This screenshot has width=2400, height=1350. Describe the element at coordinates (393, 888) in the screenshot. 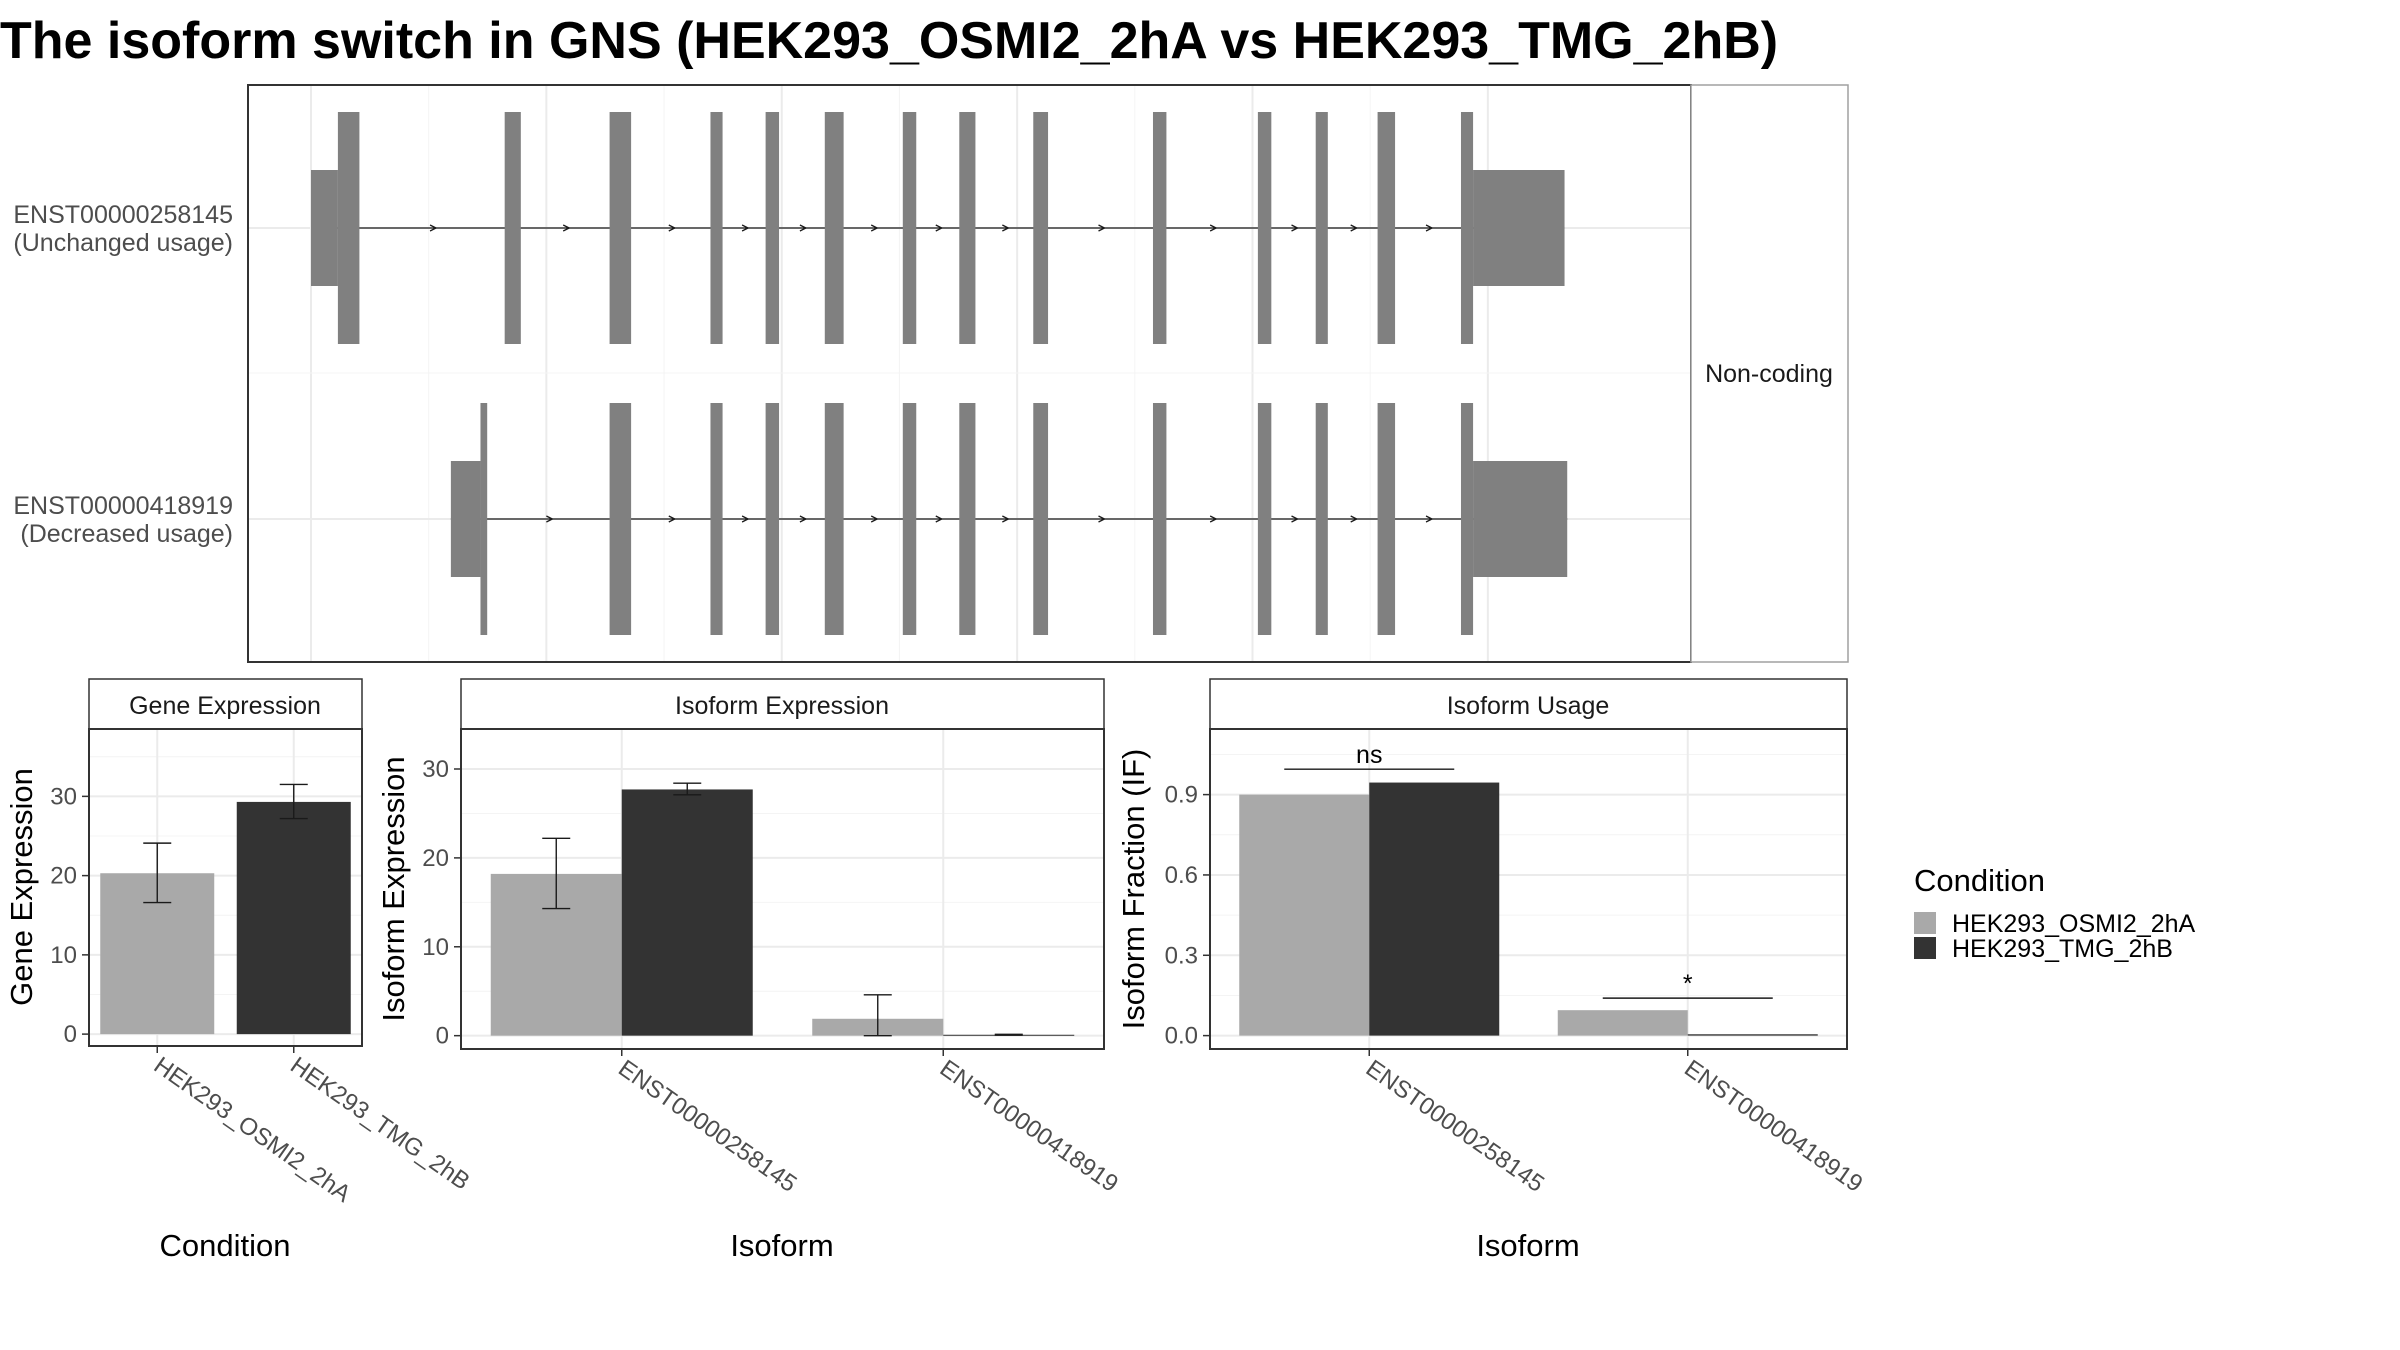

I see `isoform-expression-y-label: Isoform Expression` at that location.